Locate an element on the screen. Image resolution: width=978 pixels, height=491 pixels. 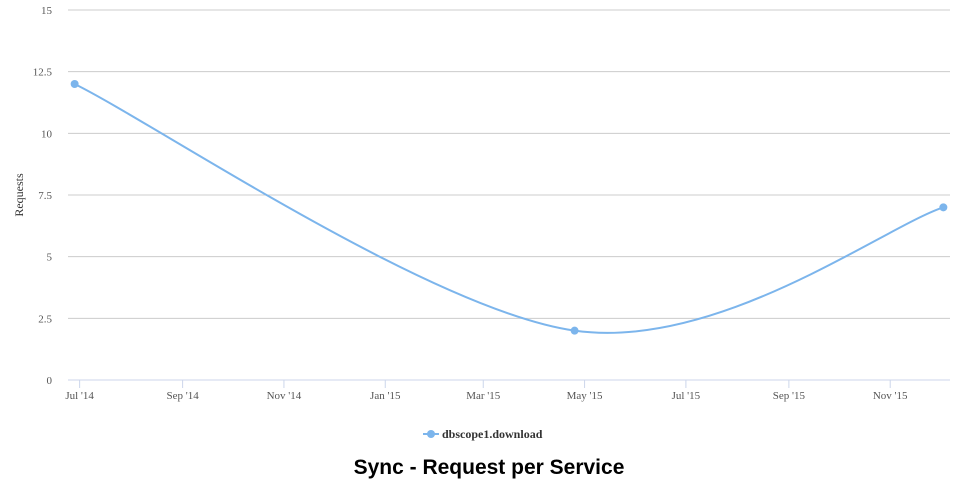
legend: dbscope1.download is located at coordinates (483, 434).